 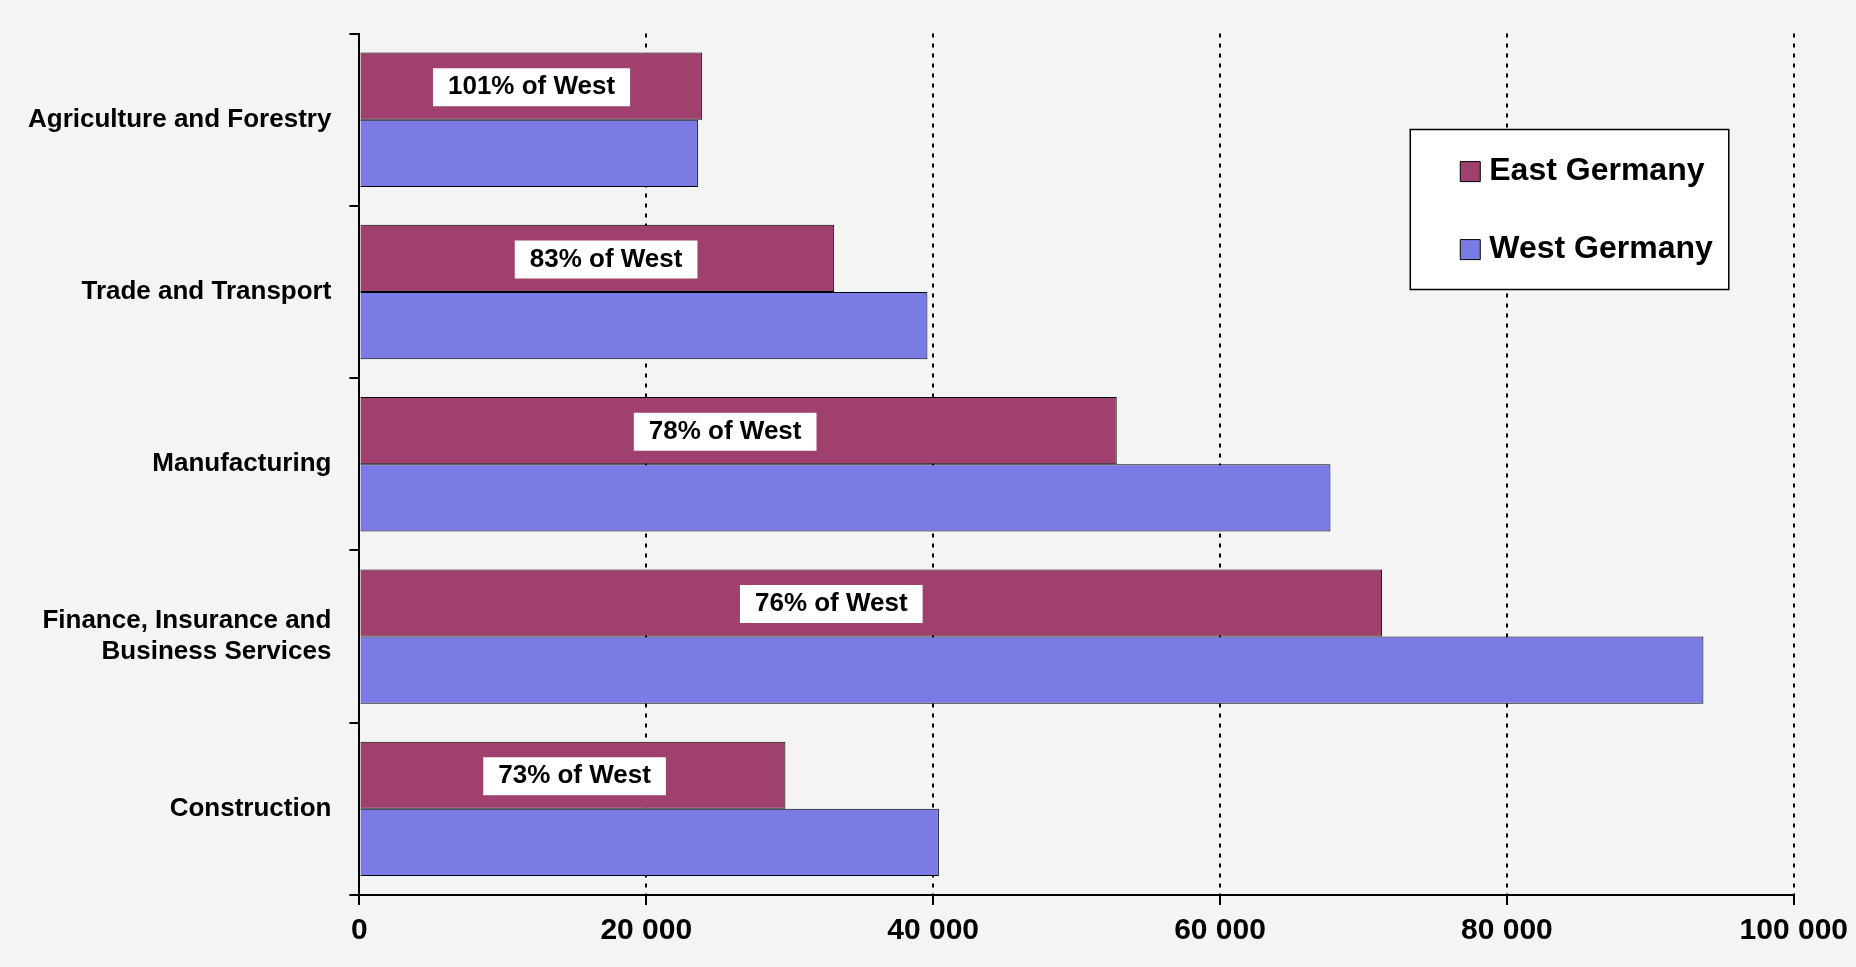 What do you see at coordinates (933, 929) in the screenshot?
I see `x-tick-label: 40 000` at bounding box center [933, 929].